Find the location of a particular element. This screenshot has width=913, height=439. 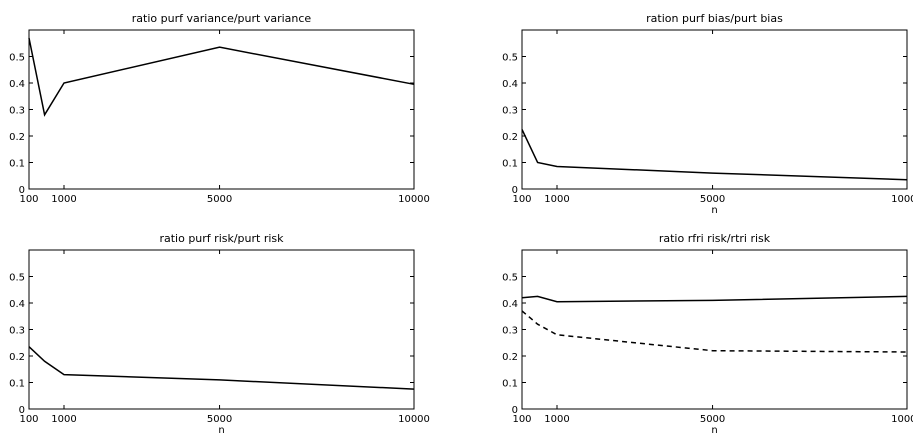

chart-title: ratio purf risk/purt risk is located at coordinates (221, 238).